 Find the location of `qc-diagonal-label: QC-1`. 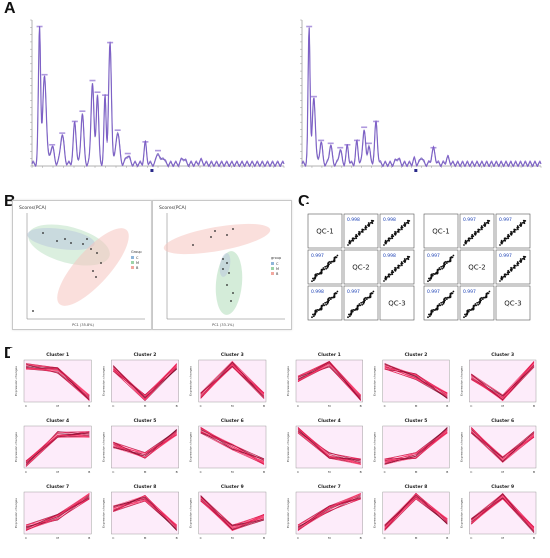

qc-diagonal-label: QC-1 is located at coordinates (440, 232).